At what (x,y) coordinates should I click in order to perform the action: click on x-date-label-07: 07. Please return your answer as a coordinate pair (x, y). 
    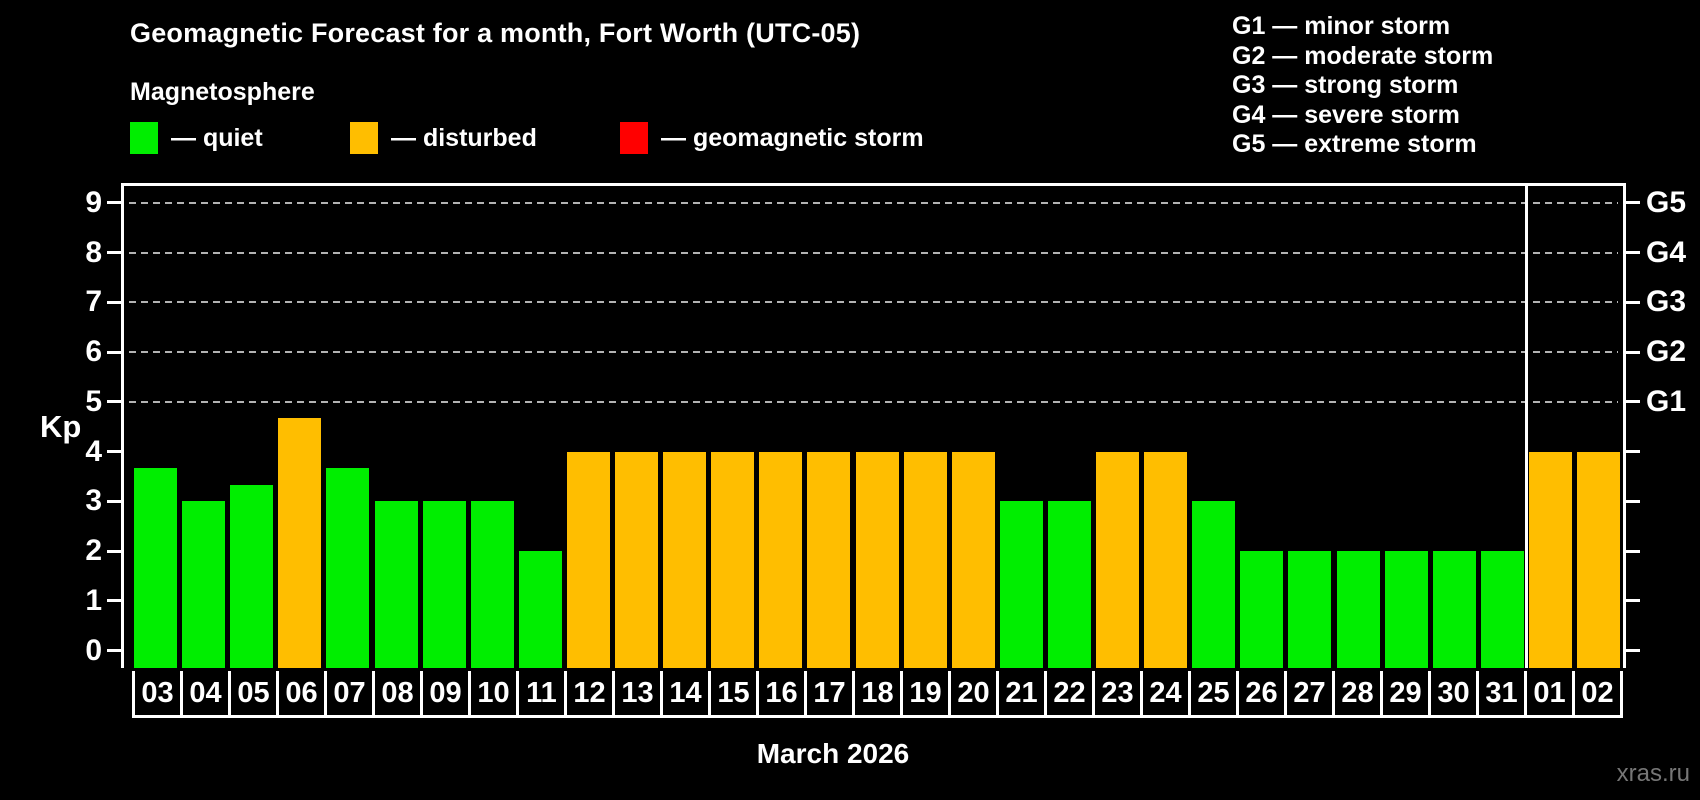
    Looking at the image, I should click on (348, 693).